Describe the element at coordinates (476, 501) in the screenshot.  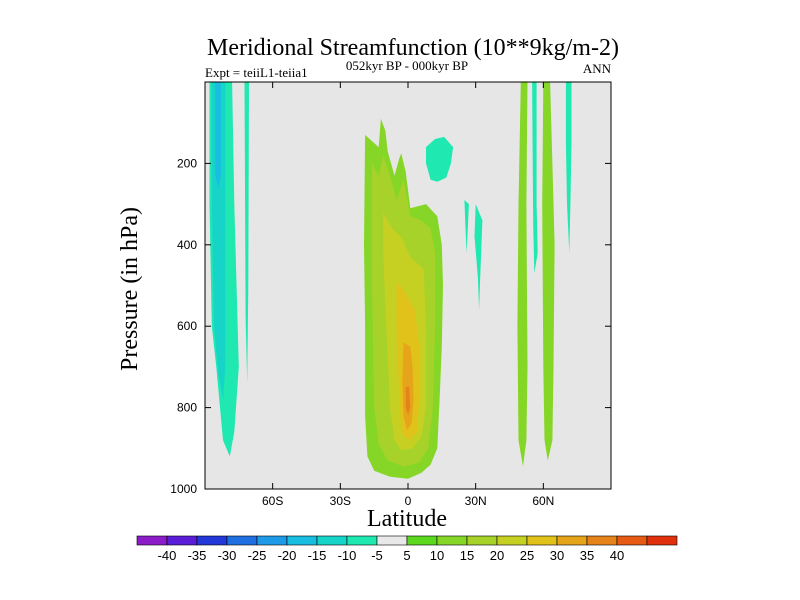
I see `x-tick-label: 30N` at that location.